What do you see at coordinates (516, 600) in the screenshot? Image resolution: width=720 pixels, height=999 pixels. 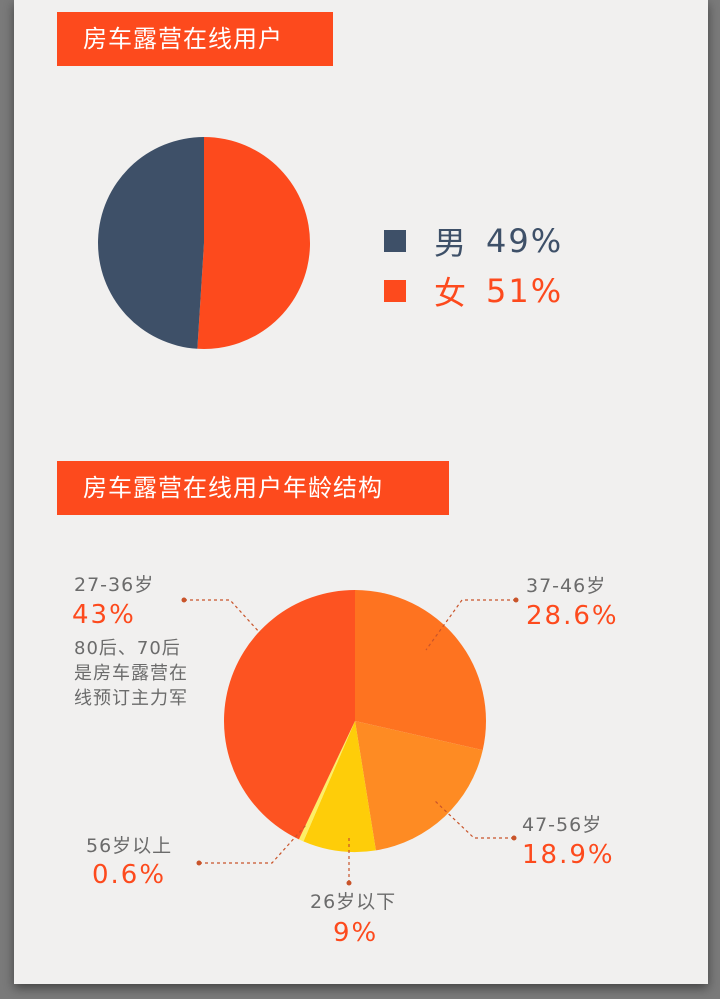 I see `leader-37-46-dot` at bounding box center [516, 600].